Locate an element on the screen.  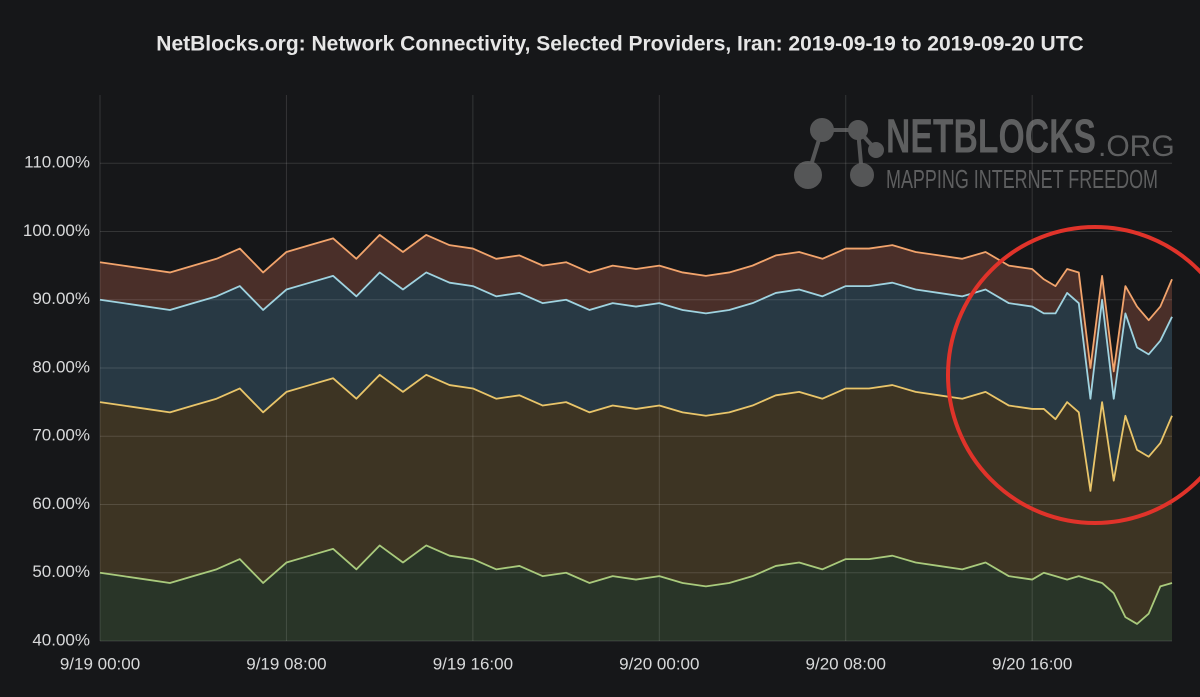
watermark-brand: NETBLOCKS is located at coordinates (991, 137).